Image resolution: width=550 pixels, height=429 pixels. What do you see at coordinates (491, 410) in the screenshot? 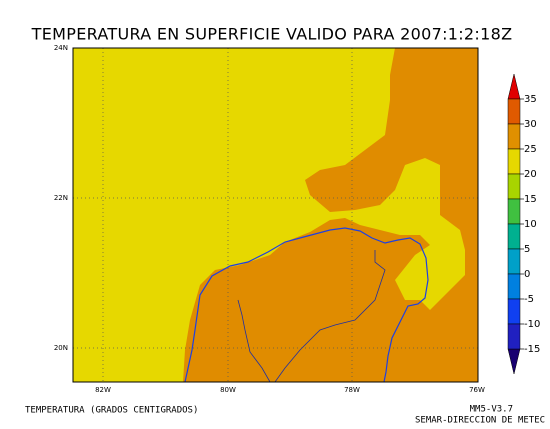
I see `footer-model: MM5-V3.7` at bounding box center [491, 410].